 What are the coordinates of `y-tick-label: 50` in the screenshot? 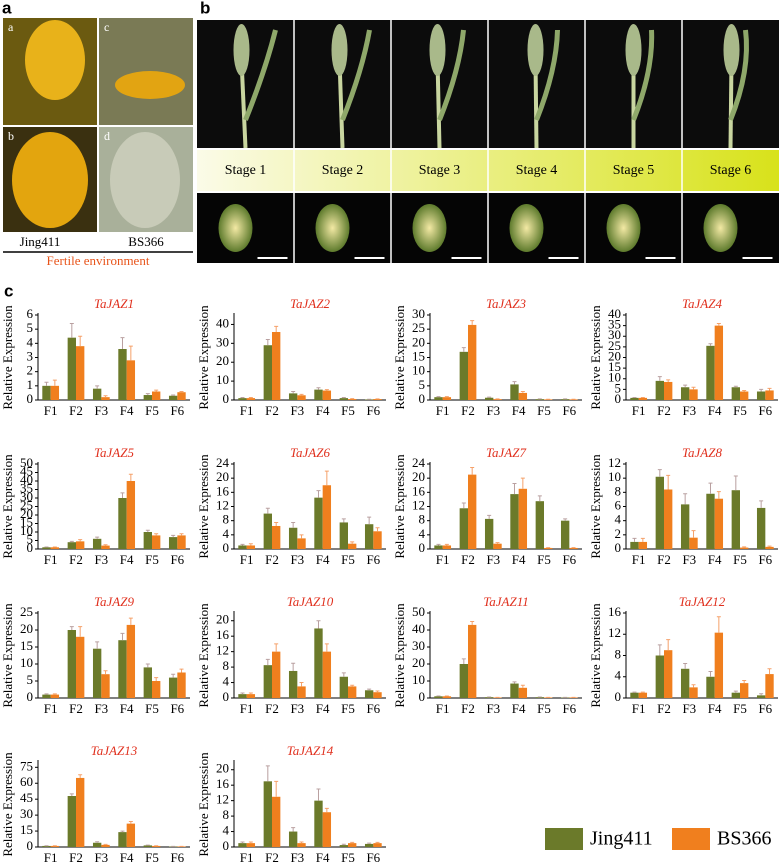 It's located at (418, 611).